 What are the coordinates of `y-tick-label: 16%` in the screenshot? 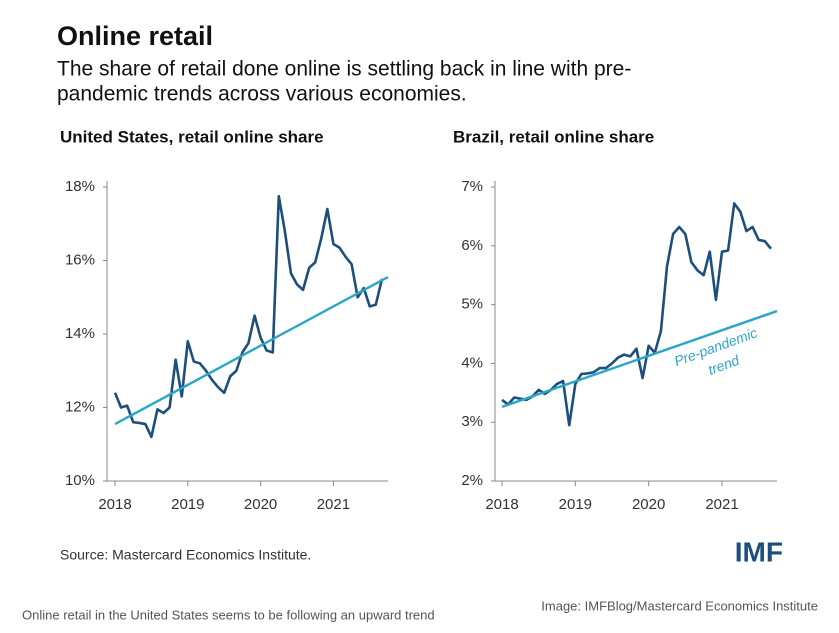 It's located at (80, 259).